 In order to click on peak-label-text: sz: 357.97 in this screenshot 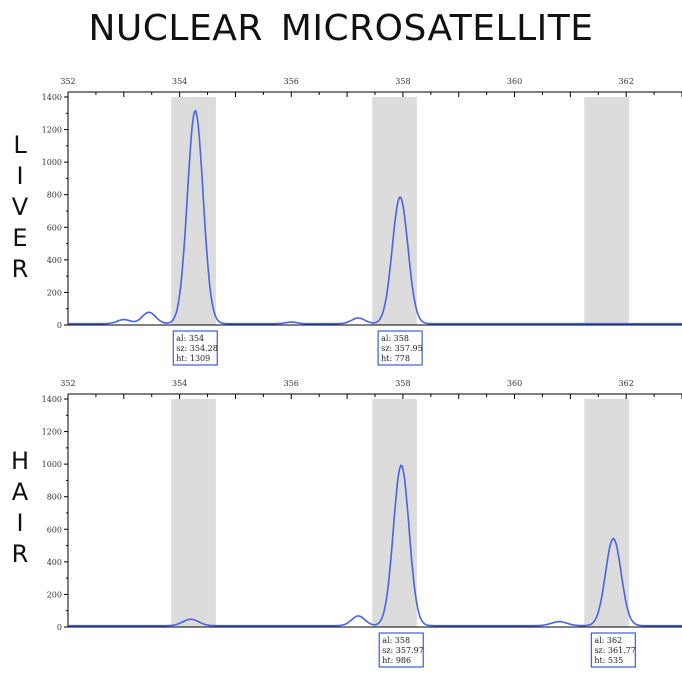, I will do `click(403, 650)`.